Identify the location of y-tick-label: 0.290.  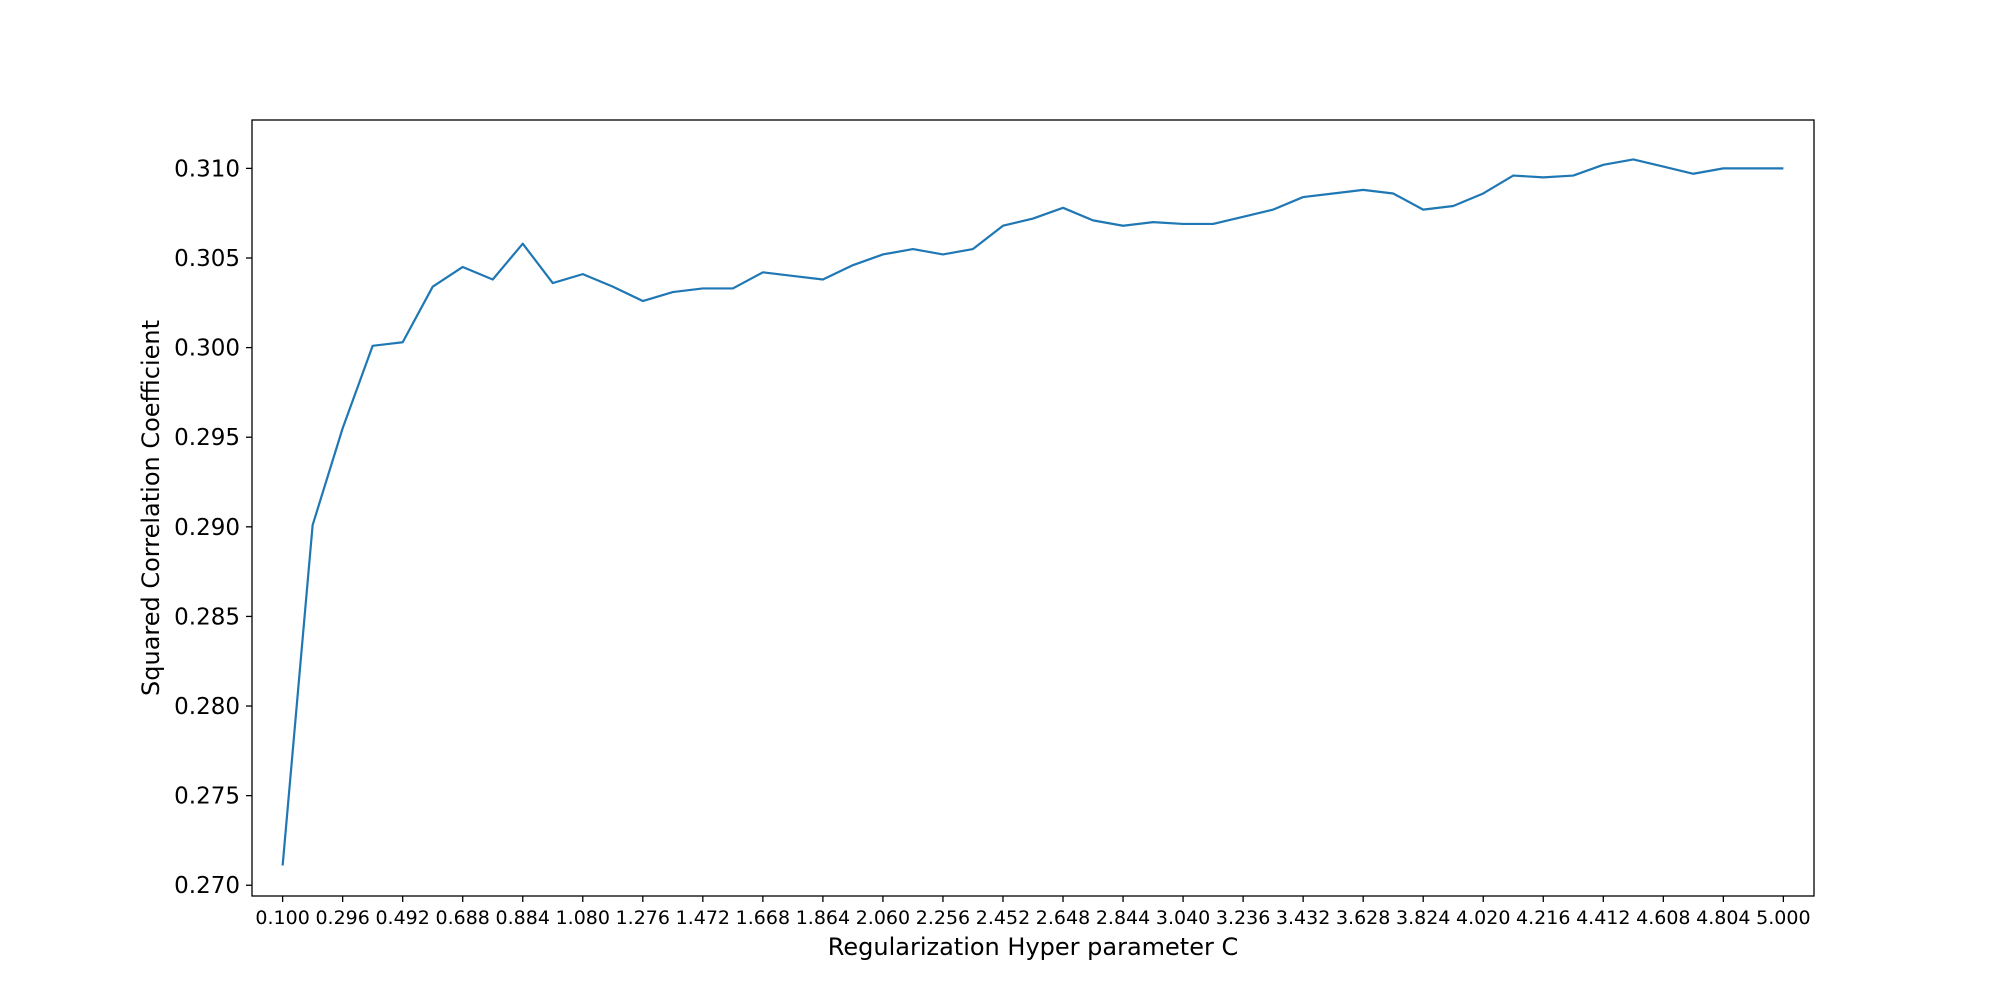
(207, 528).